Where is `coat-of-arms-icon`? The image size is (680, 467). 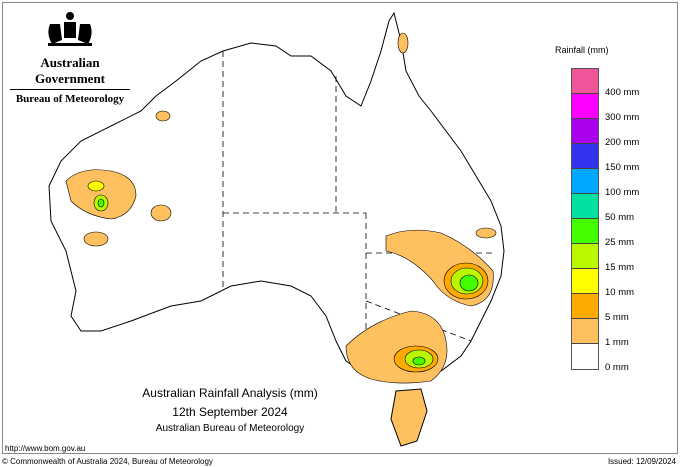 coat-of-arms-icon is located at coordinates (70, 29).